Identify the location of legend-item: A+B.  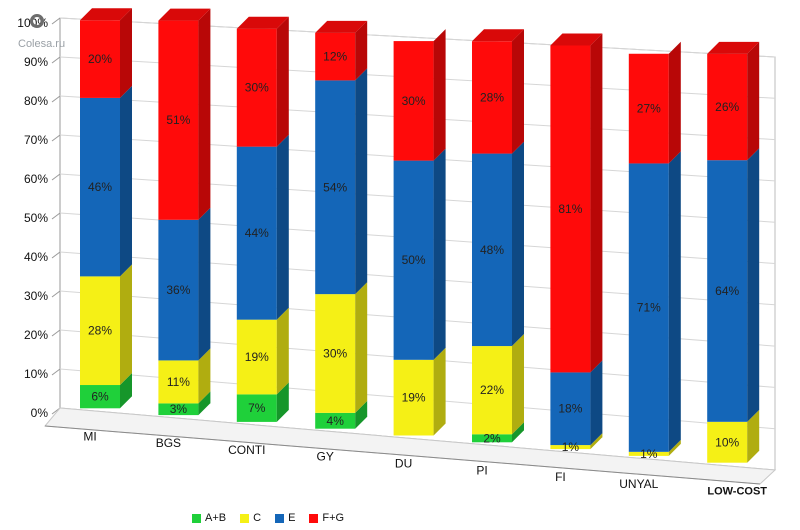
(209, 518).